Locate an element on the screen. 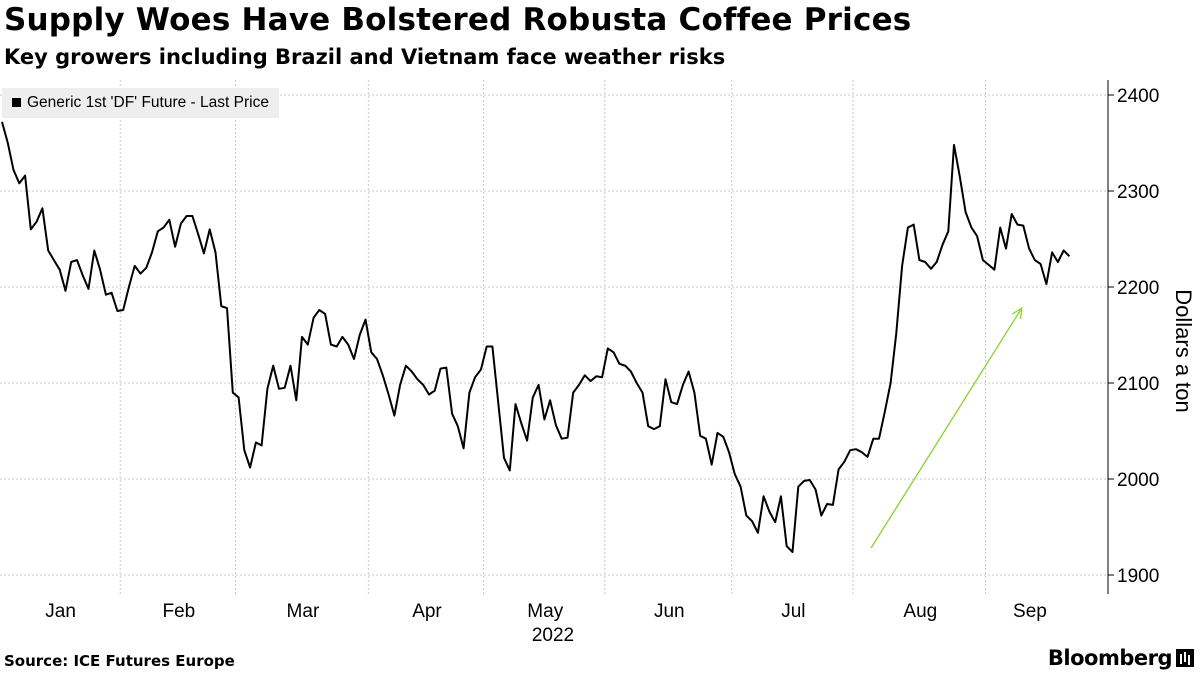  x-tick-label: Apr is located at coordinates (427, 611).